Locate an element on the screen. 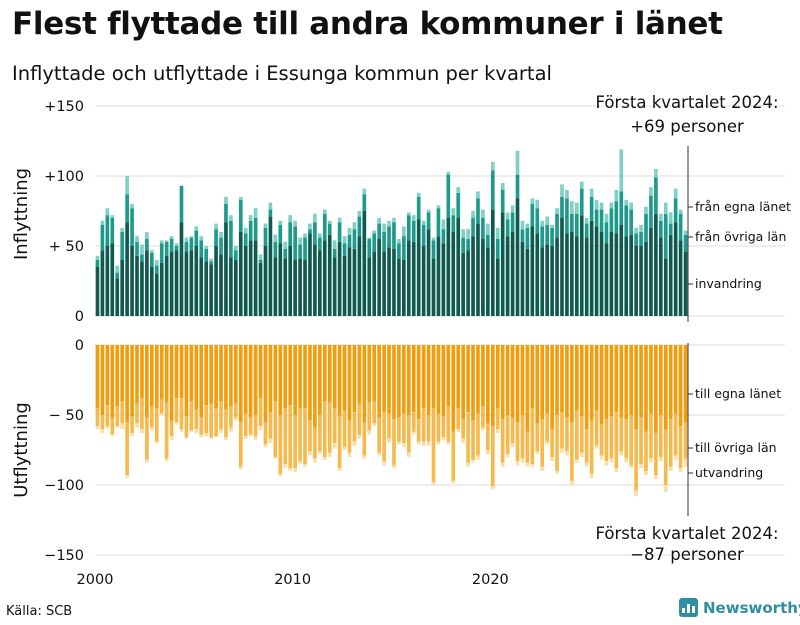  series-label: till egna länet is located at coordinates (738, 393).